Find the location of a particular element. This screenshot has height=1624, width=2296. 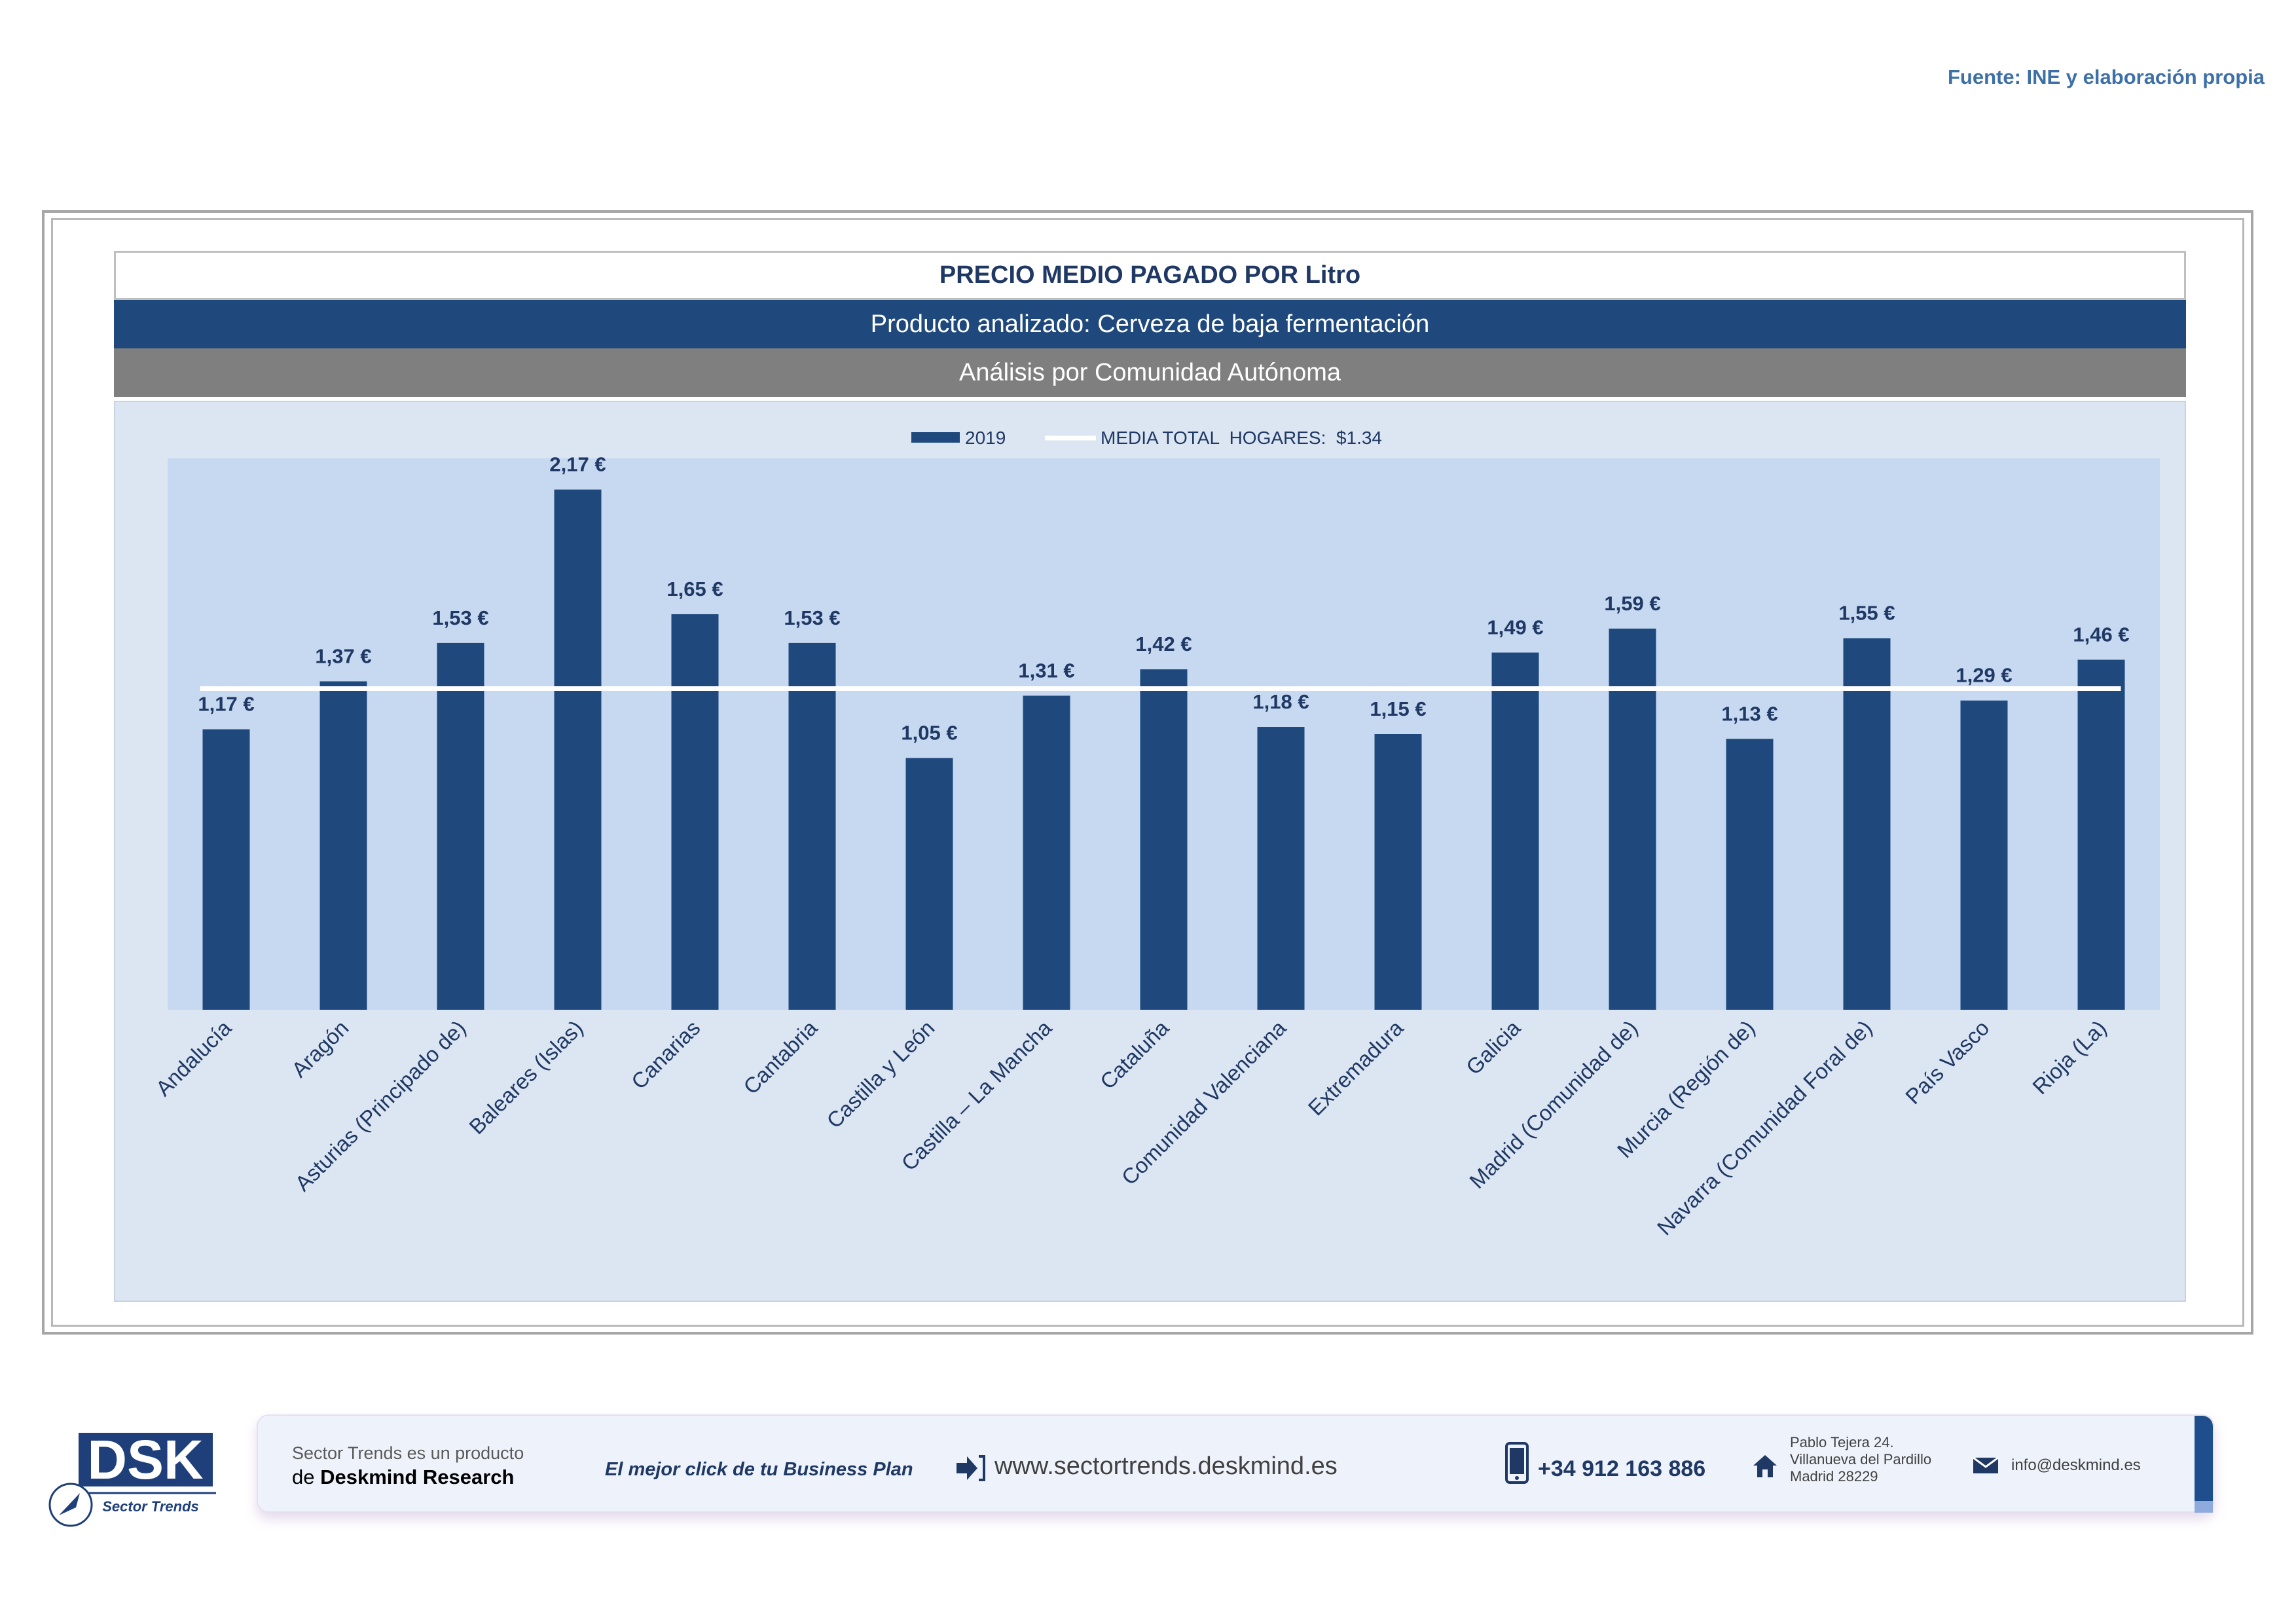

data-label-13: 1,13 € is located at coordinates (1749, 713).